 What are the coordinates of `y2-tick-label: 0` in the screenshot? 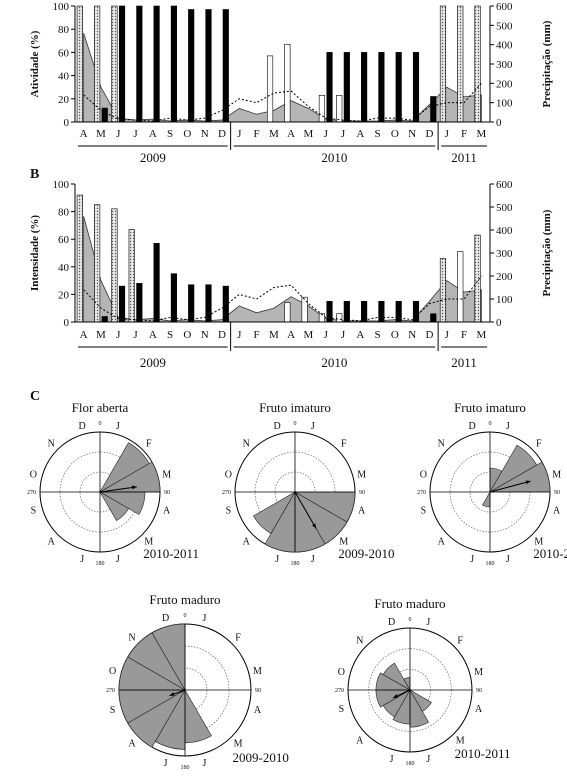 It's located at (499, 323).